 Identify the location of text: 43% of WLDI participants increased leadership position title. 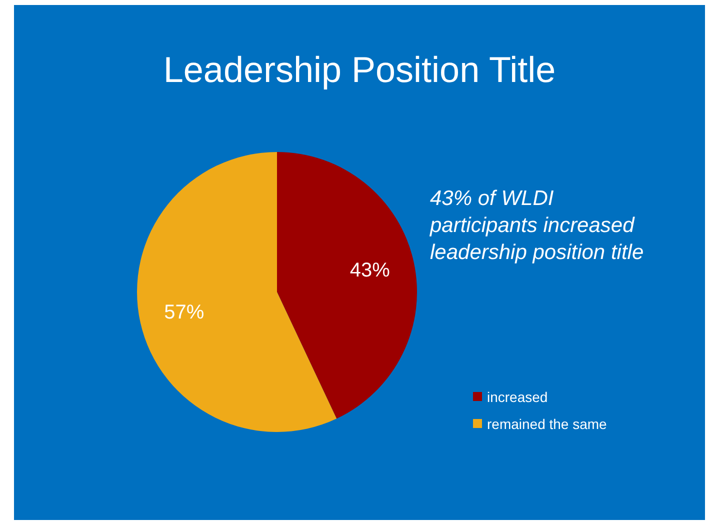
(537, 226).